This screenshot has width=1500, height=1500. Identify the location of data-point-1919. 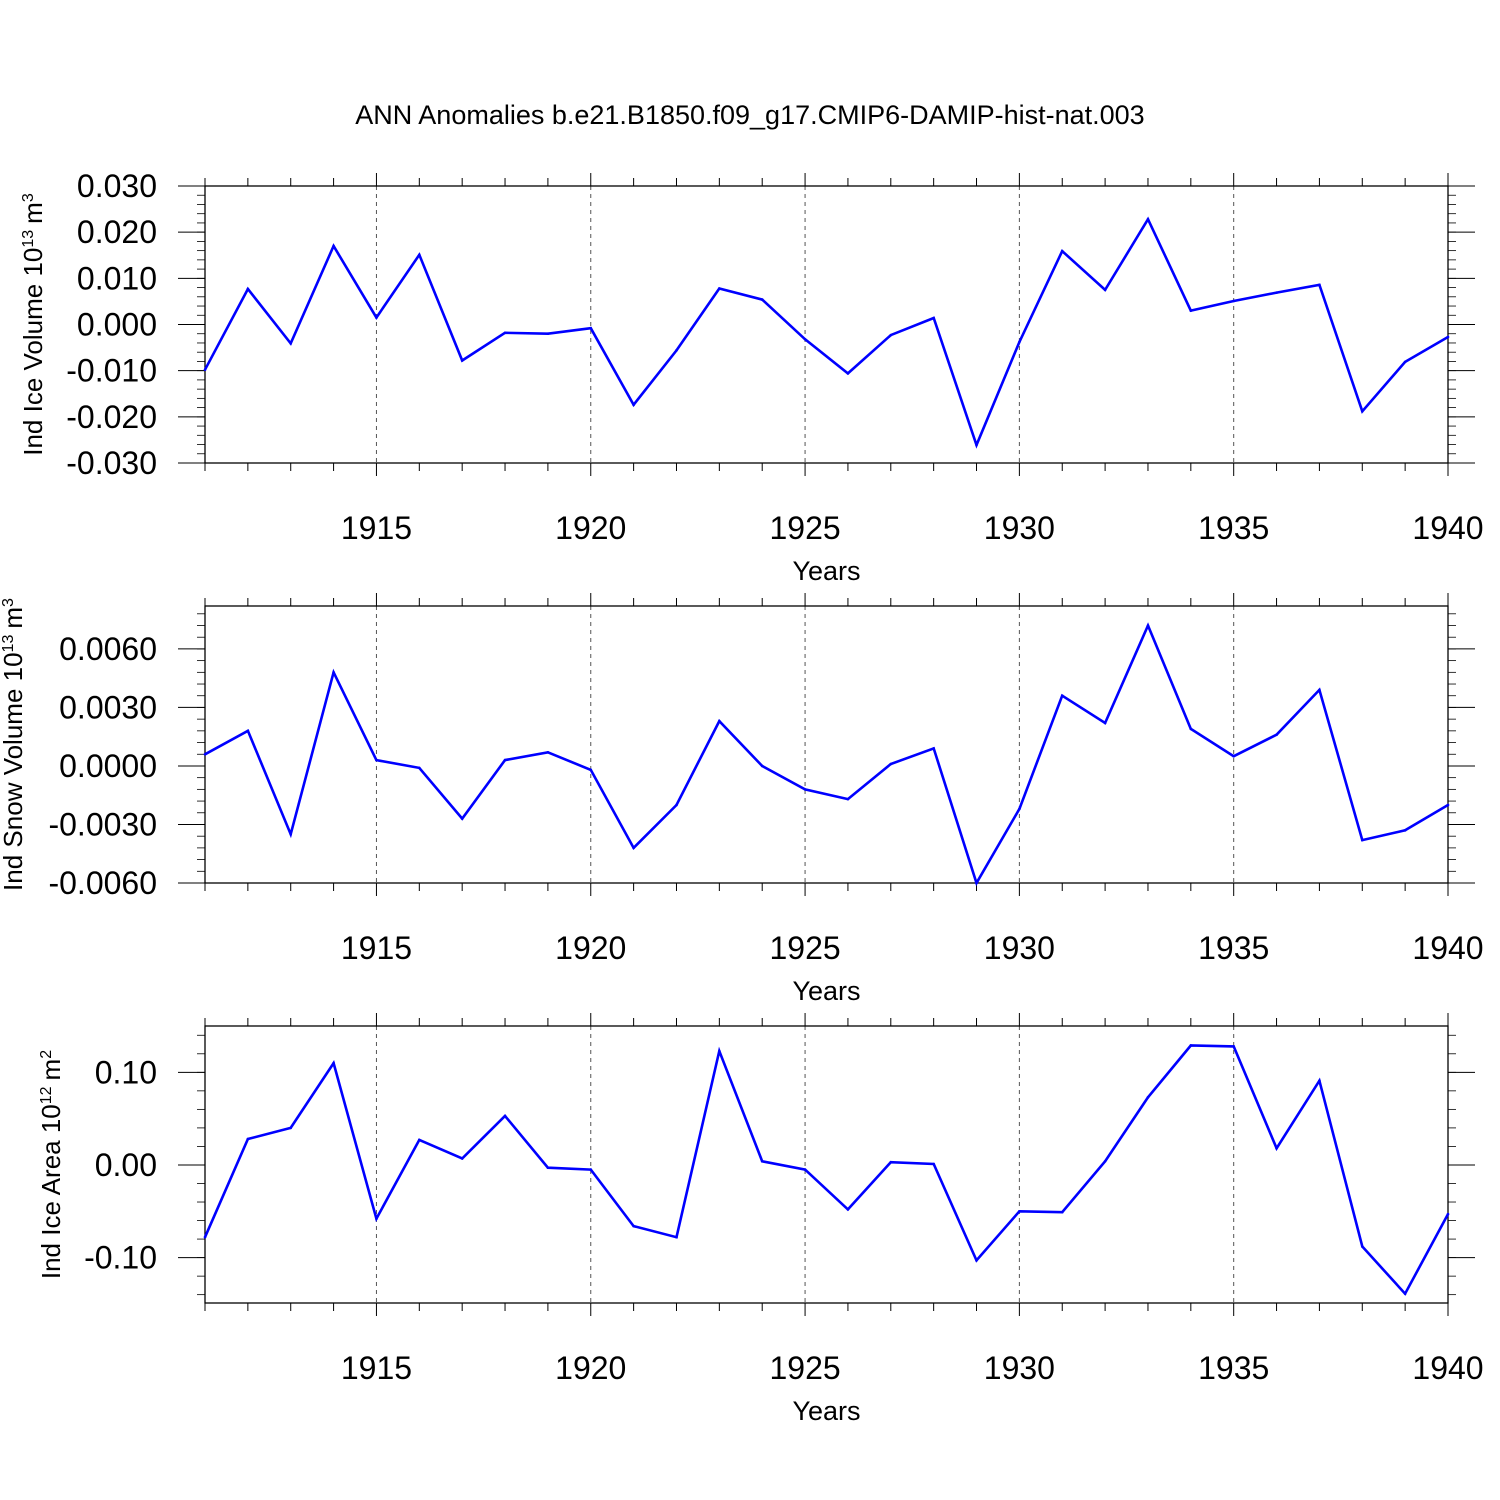
(548, 334).